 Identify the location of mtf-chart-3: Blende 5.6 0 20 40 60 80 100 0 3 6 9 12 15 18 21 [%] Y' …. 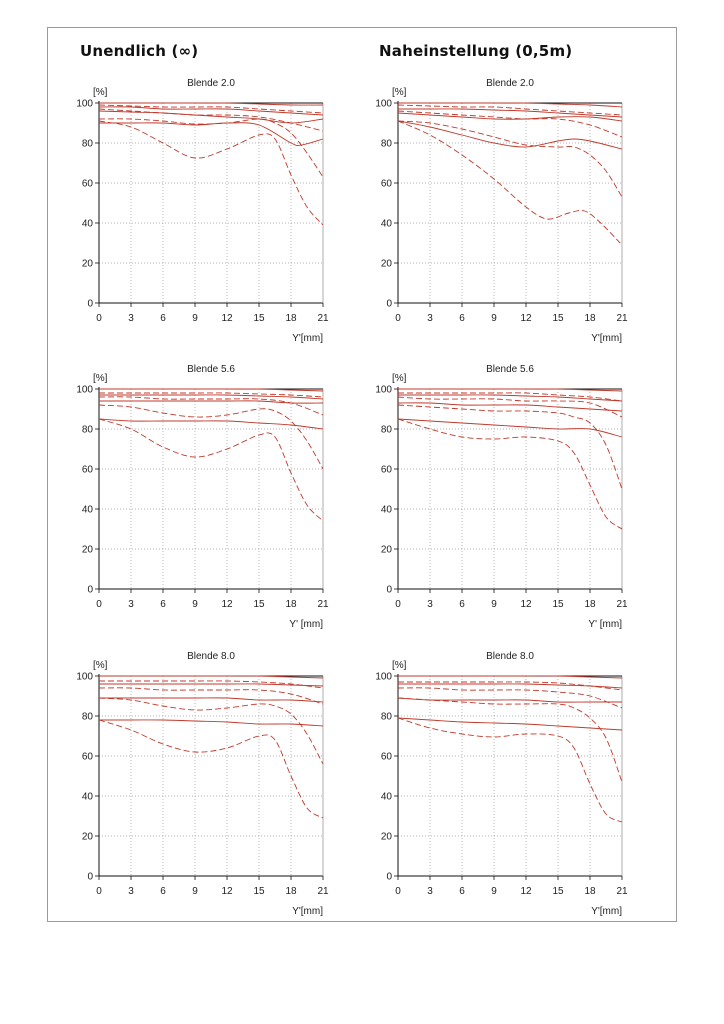
(202, 497).